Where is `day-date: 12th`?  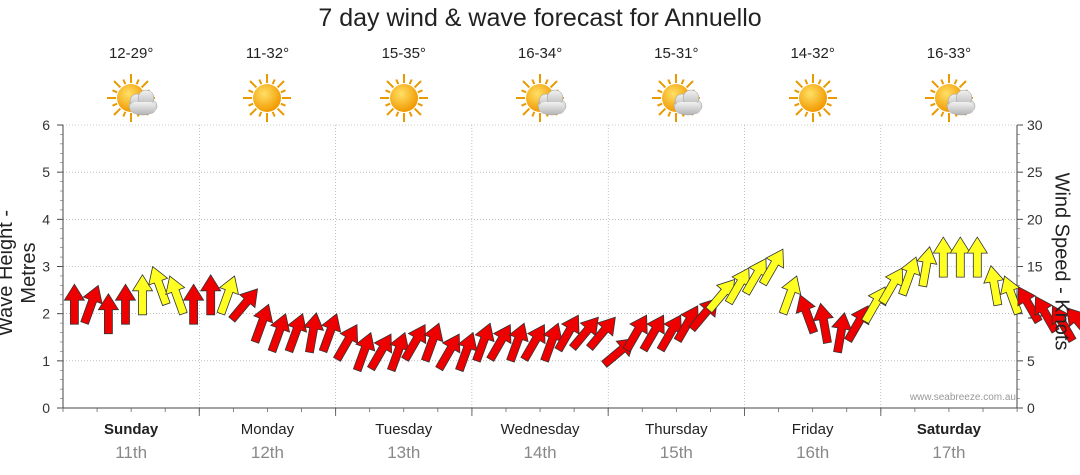
day-date: 12th is located at coordinates (267, 452).